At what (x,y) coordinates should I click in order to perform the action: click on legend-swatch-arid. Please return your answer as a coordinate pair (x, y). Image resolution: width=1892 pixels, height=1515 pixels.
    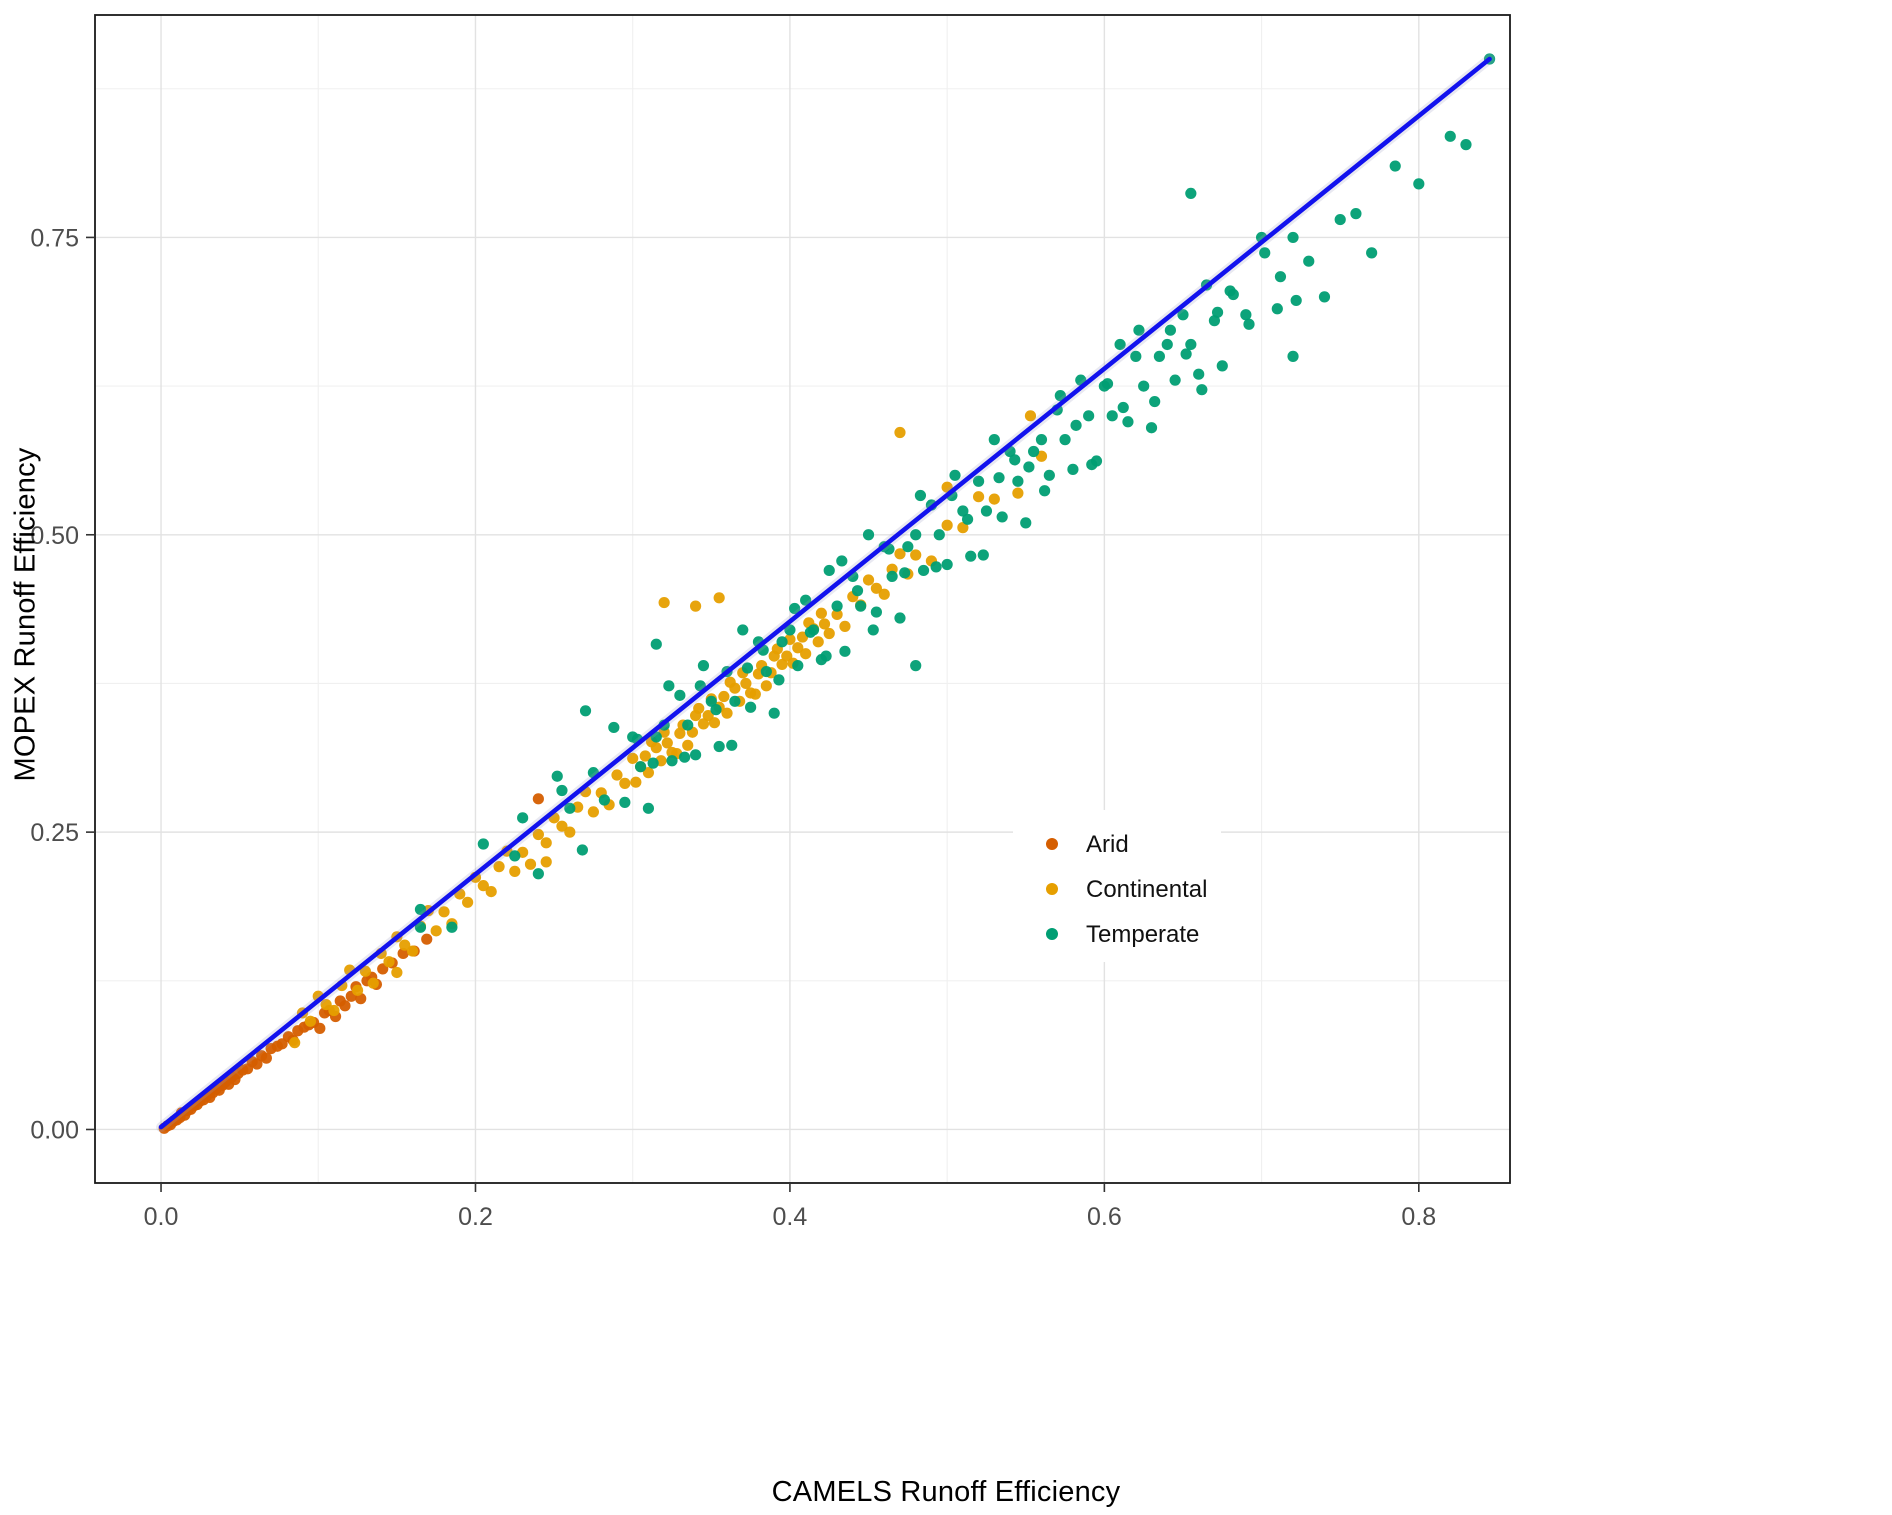
    Looking at the image, I should click on (1052, 844).